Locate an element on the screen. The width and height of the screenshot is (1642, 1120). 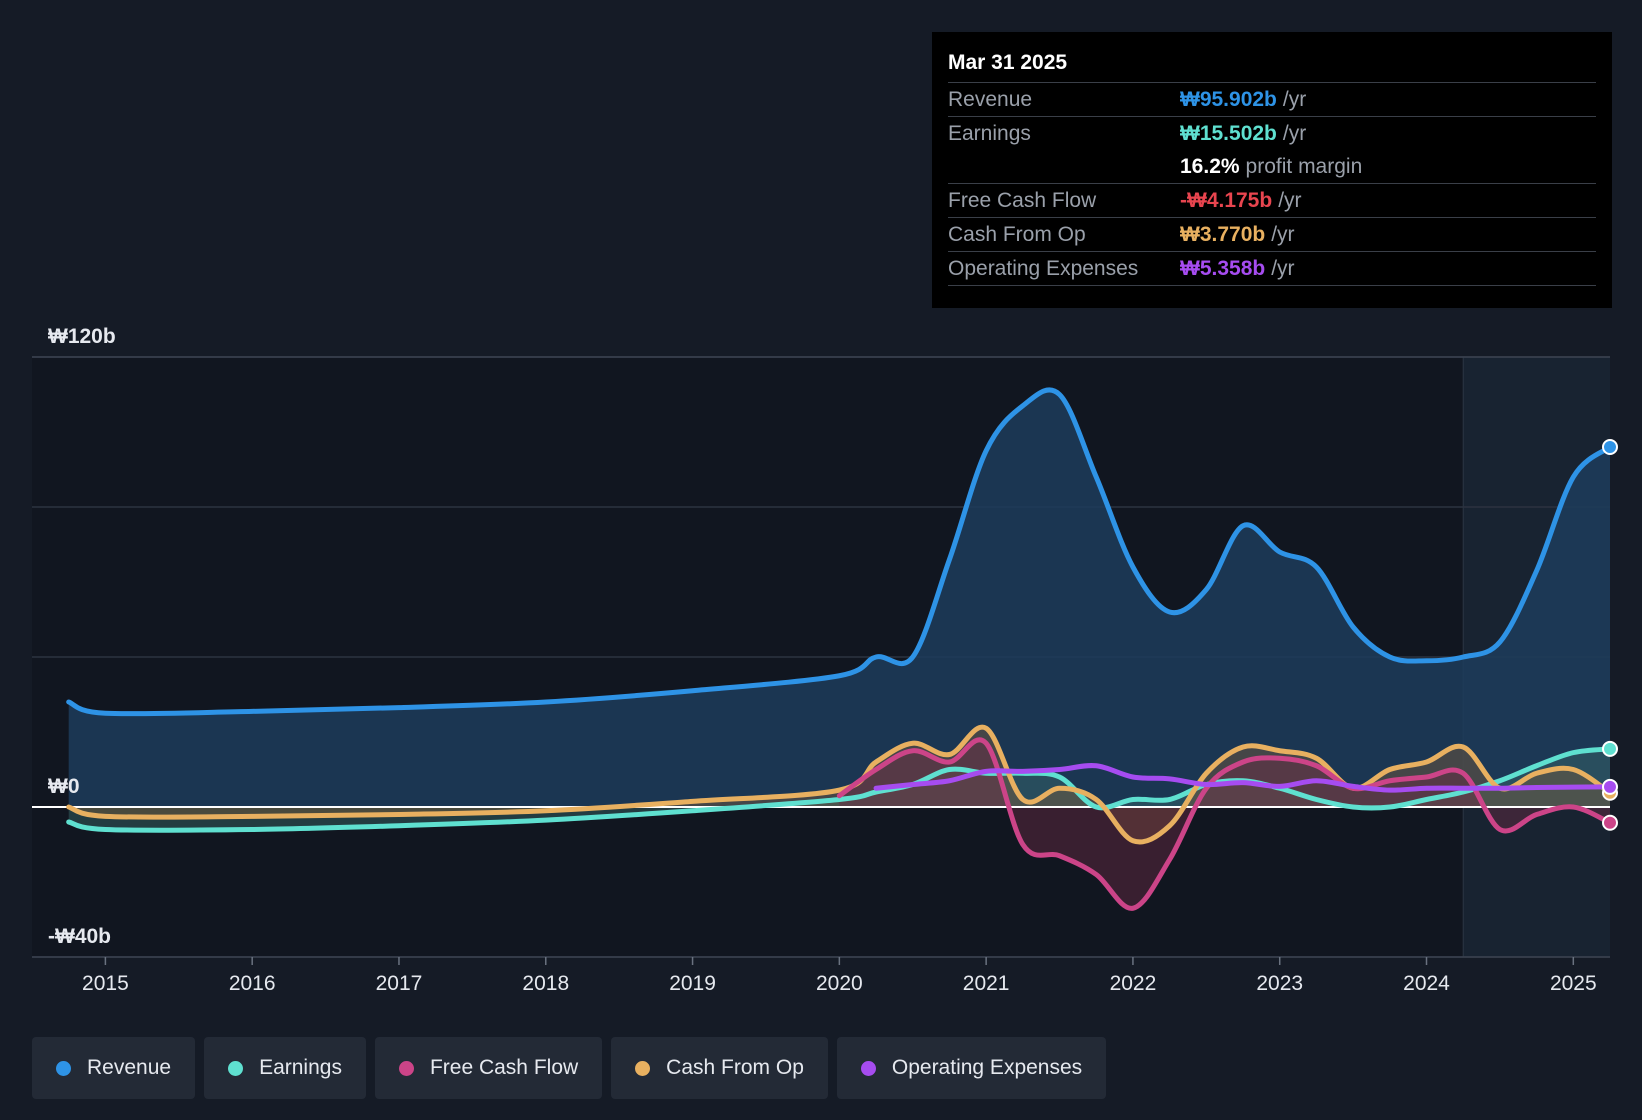
tooltip-value: ₩95.902b is located at coordinates (1228, 99).